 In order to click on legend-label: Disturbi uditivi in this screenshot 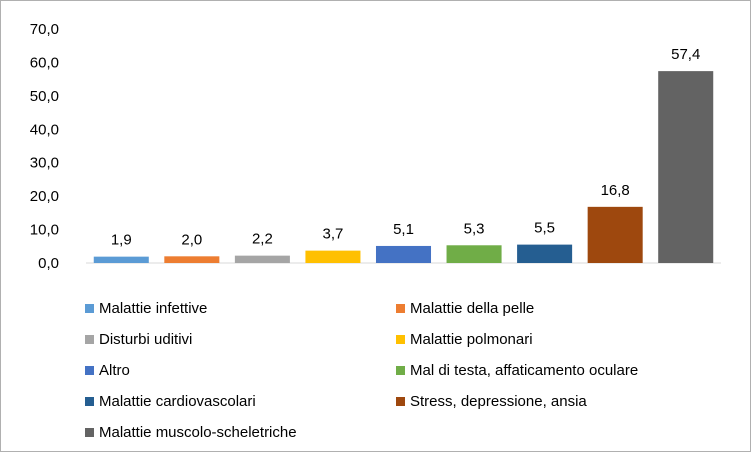, I will do `click(146, 339)`.